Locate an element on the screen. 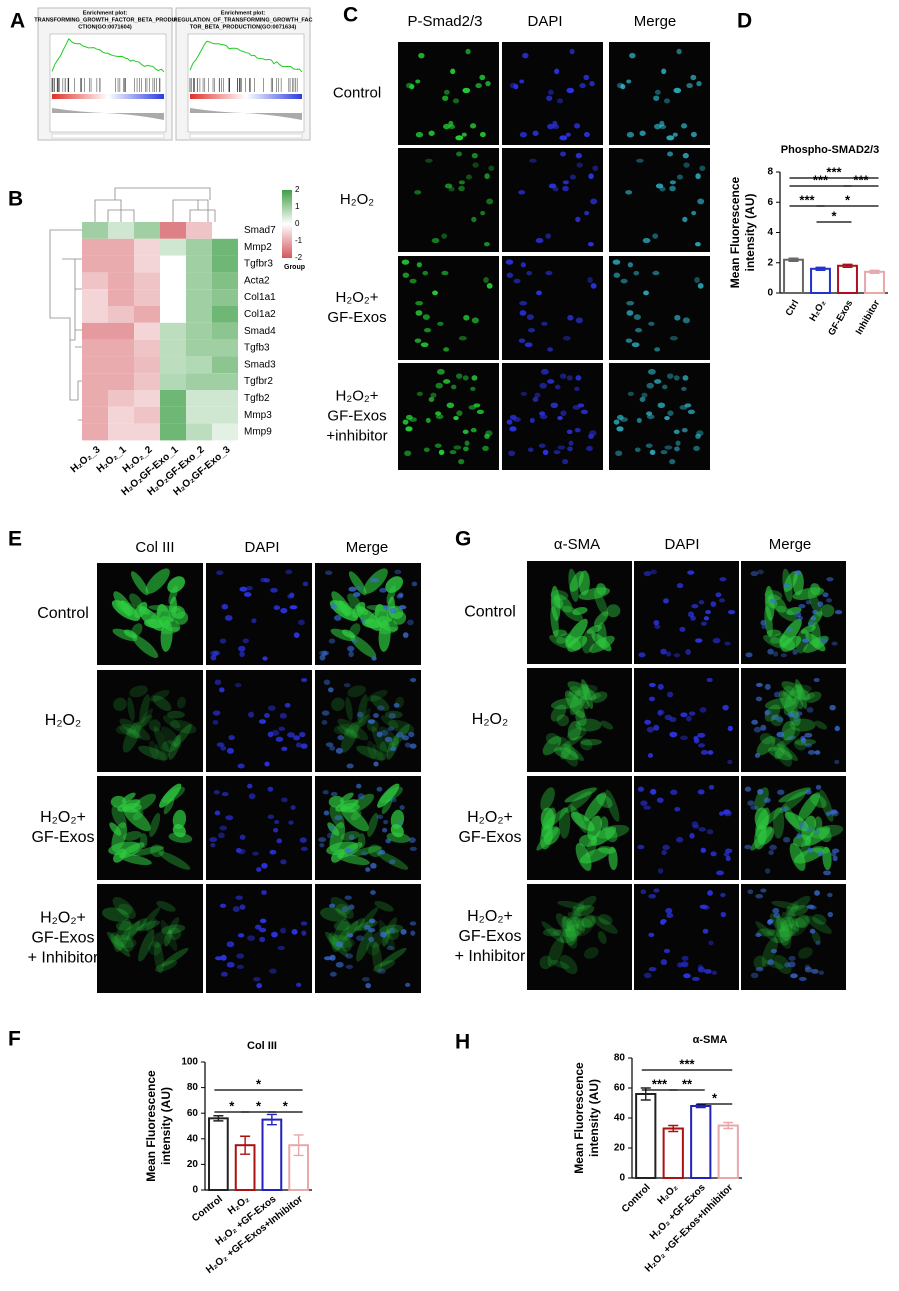 The height and width of the screenshot is (1291, 899). chart-title: α-SMA is located at coordinates (710, 1040).